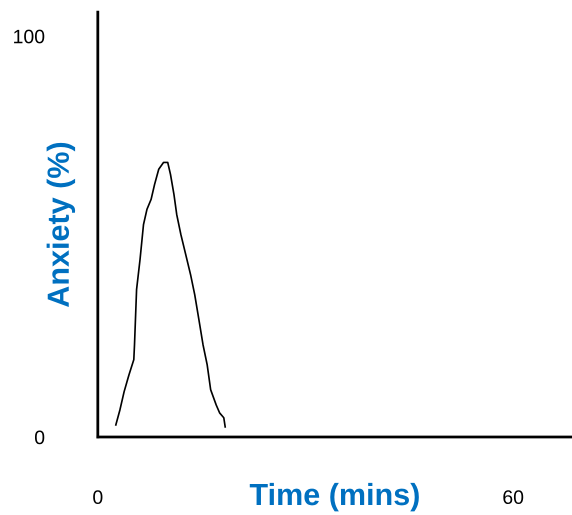 The height and width of the screenshot is (515, 572). What do you see at coordinates (170, 295) in the screenshot?
I see `line-series` at bounding box center [170, 295].